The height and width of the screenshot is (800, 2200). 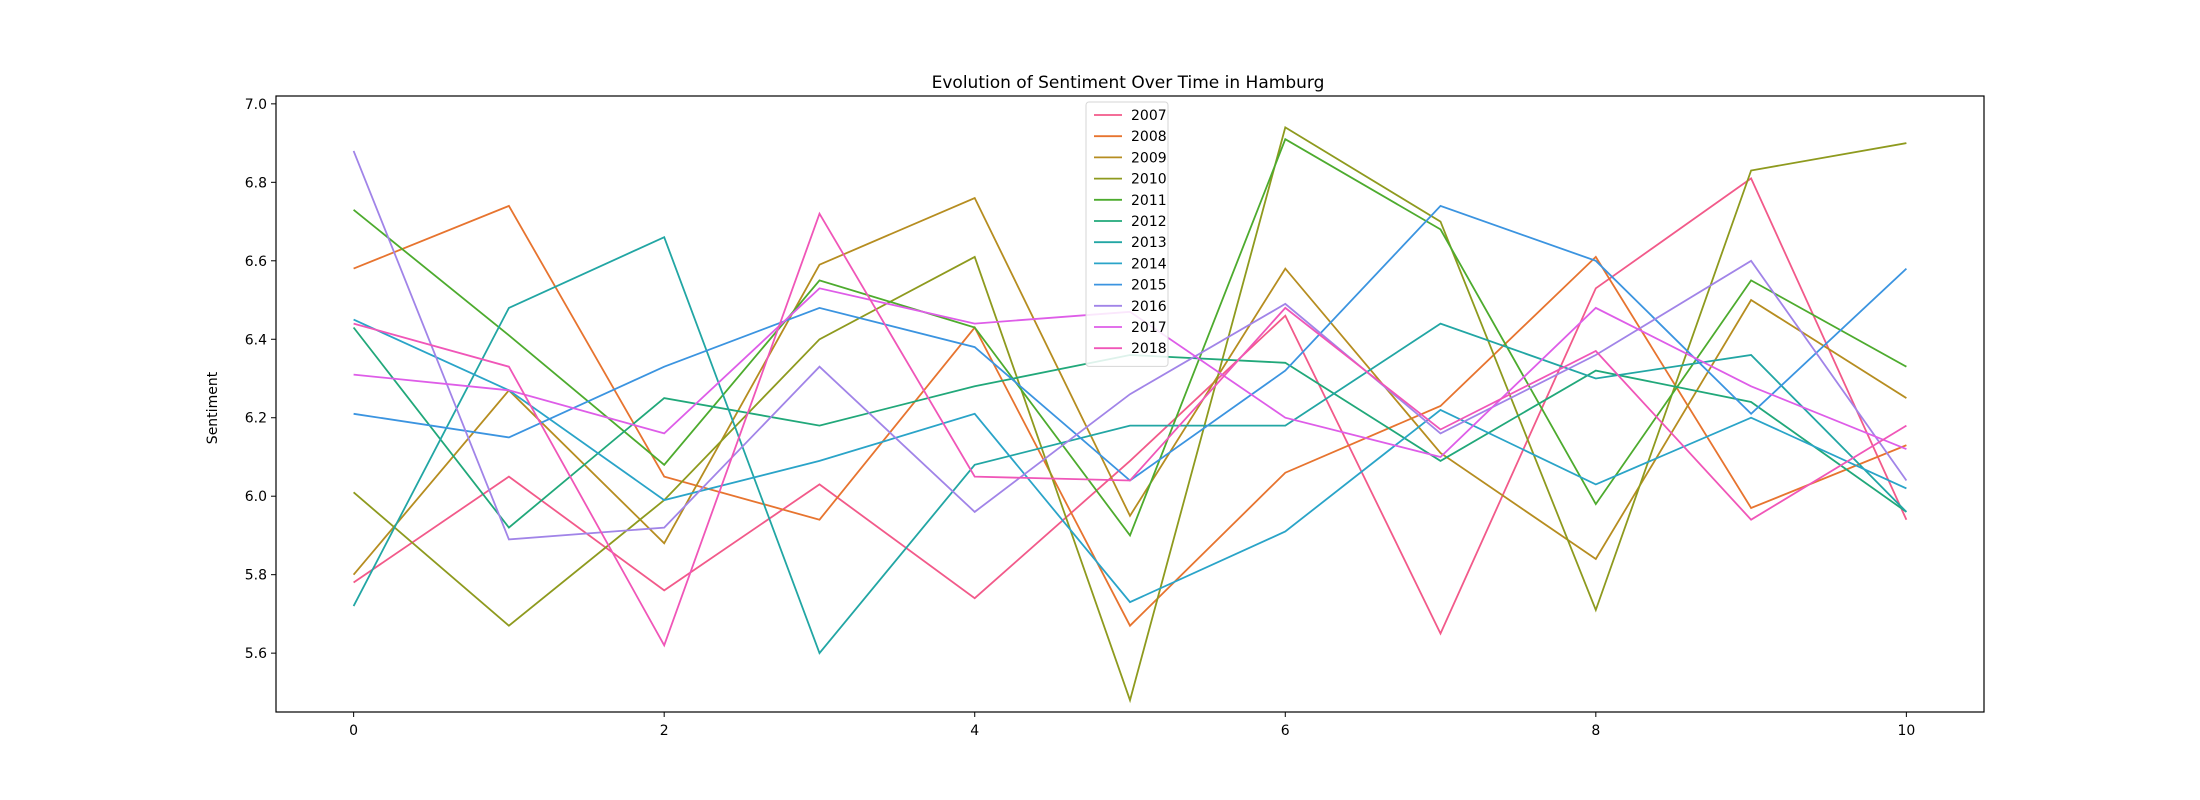 I want to click on y-tick-label: 6.8, so click(x=256, y=183).